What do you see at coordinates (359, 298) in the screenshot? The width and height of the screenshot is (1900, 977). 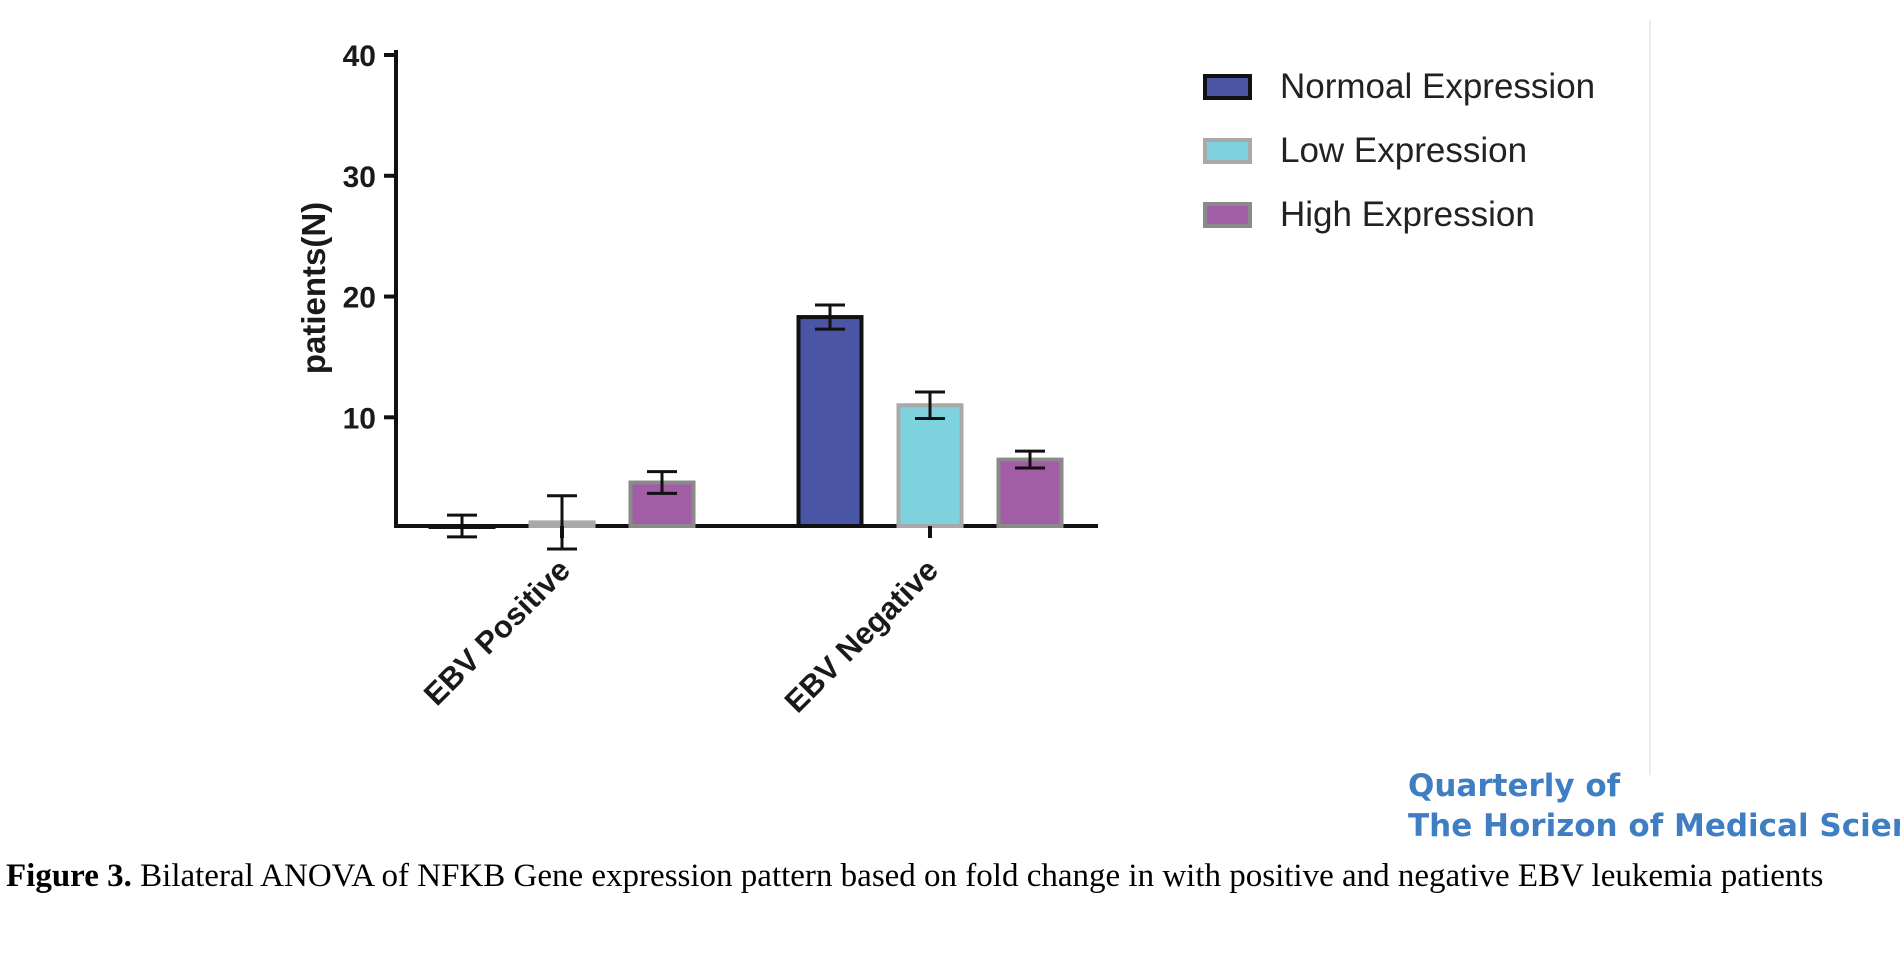 I see `y-tick-label: 20` at bounding box center [359, 298].